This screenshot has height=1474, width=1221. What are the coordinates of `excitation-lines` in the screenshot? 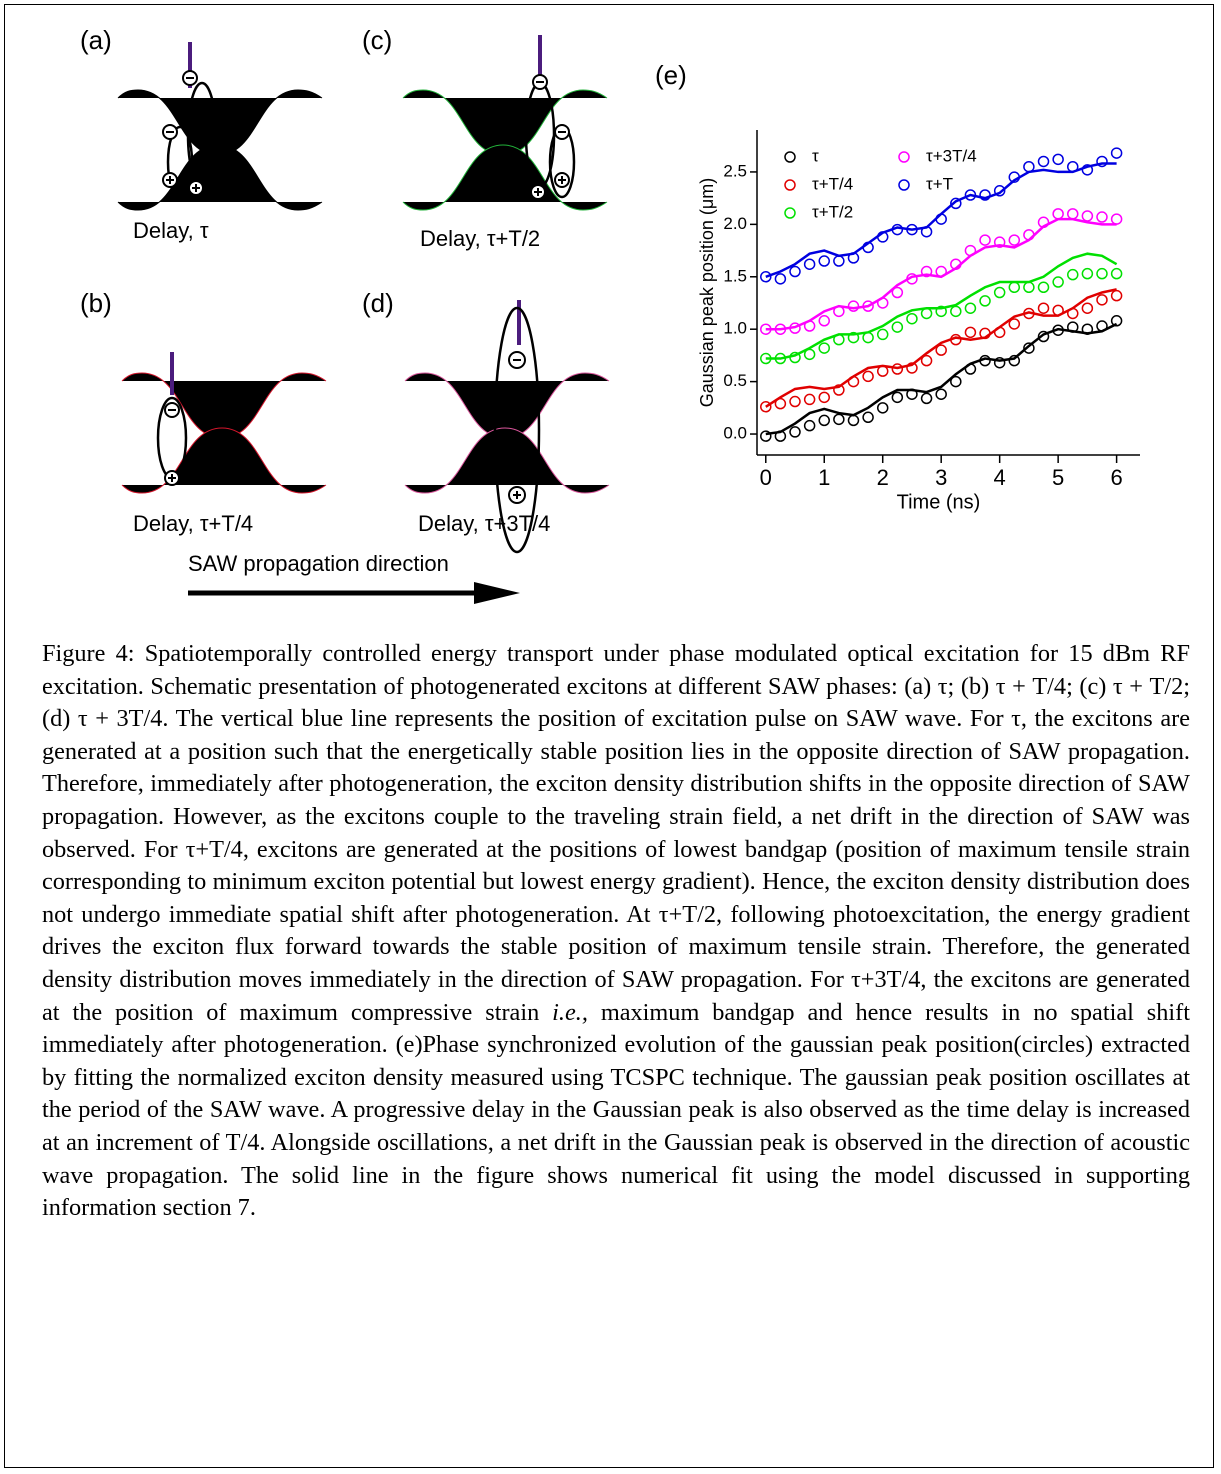 It's located at (356, 215).